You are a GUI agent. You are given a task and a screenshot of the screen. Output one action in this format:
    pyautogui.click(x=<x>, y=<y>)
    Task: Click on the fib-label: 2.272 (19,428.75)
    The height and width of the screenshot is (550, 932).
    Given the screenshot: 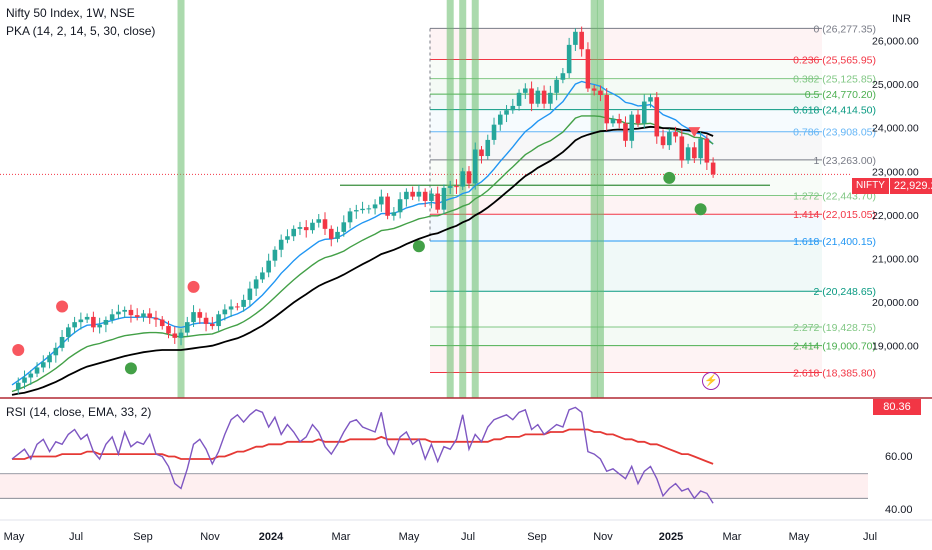 What is the action you would take?
    pyautogui.click(x=834, y=328)
    